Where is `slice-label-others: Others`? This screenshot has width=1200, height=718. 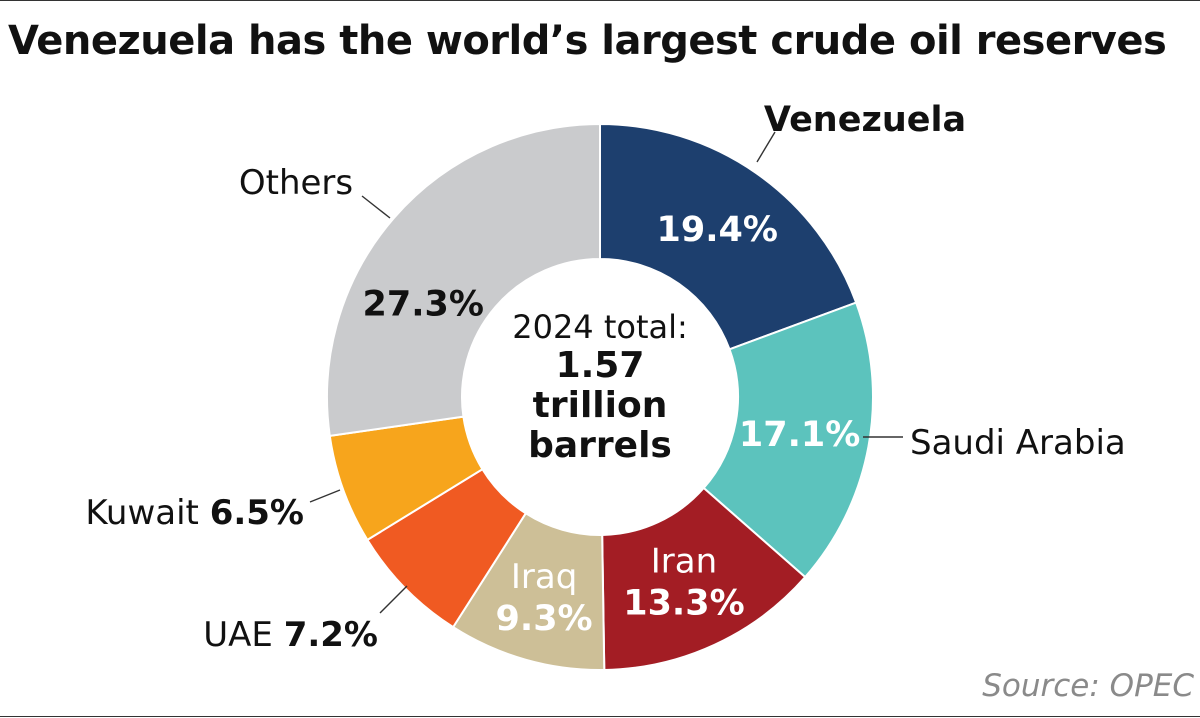 slice-label-others: Others is located at coordinates (296, 183).